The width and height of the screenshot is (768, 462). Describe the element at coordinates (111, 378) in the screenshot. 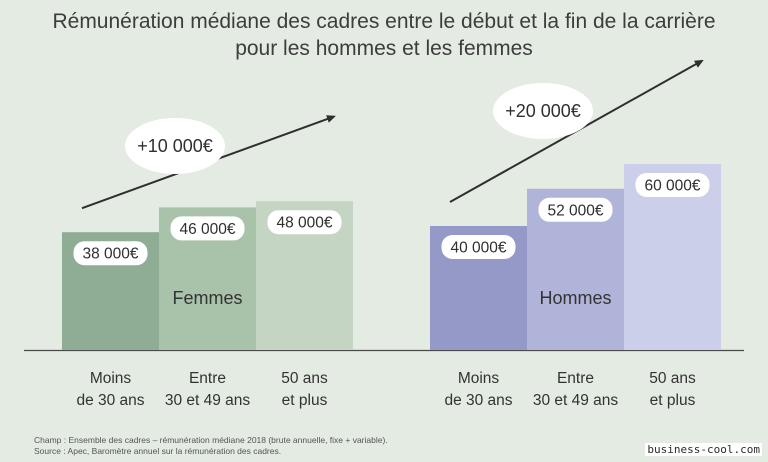

I see `category-label-femmes-1-line-1: Moins` at that location.